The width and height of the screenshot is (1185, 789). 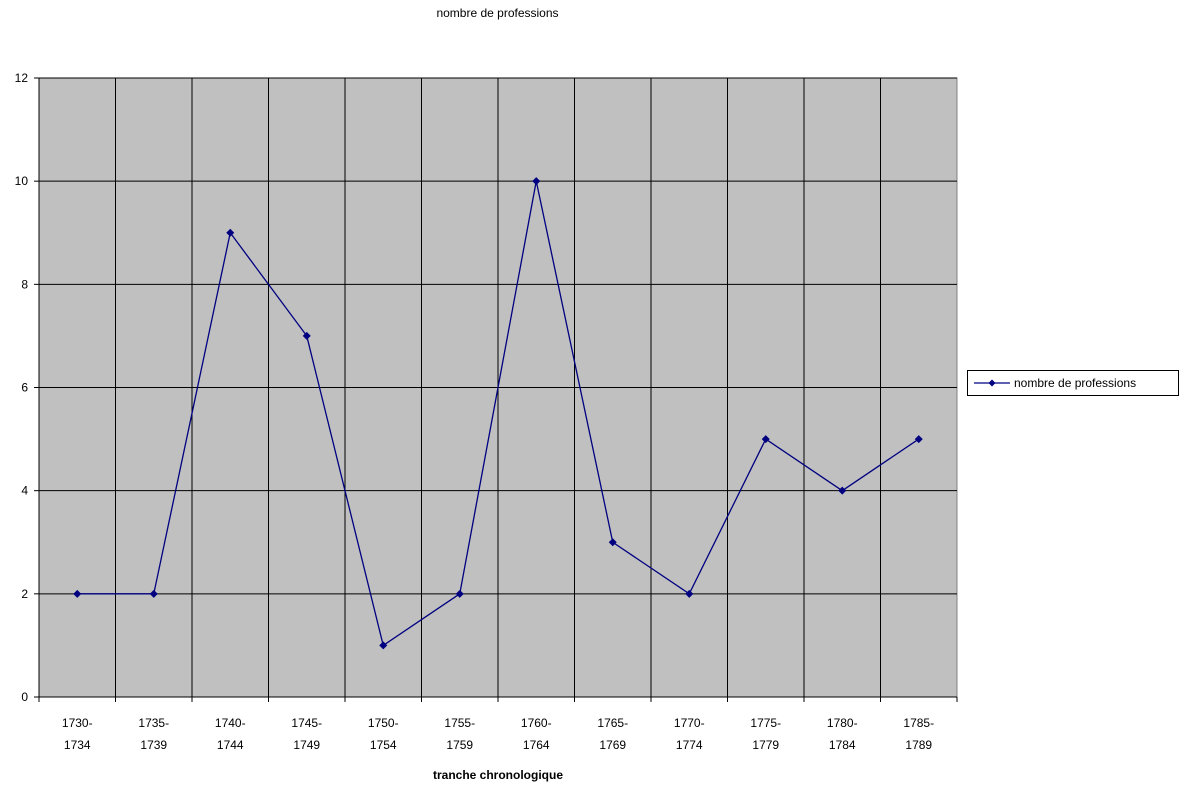 I want to click on y-tick-label: 4, so click(x=24, y=491).